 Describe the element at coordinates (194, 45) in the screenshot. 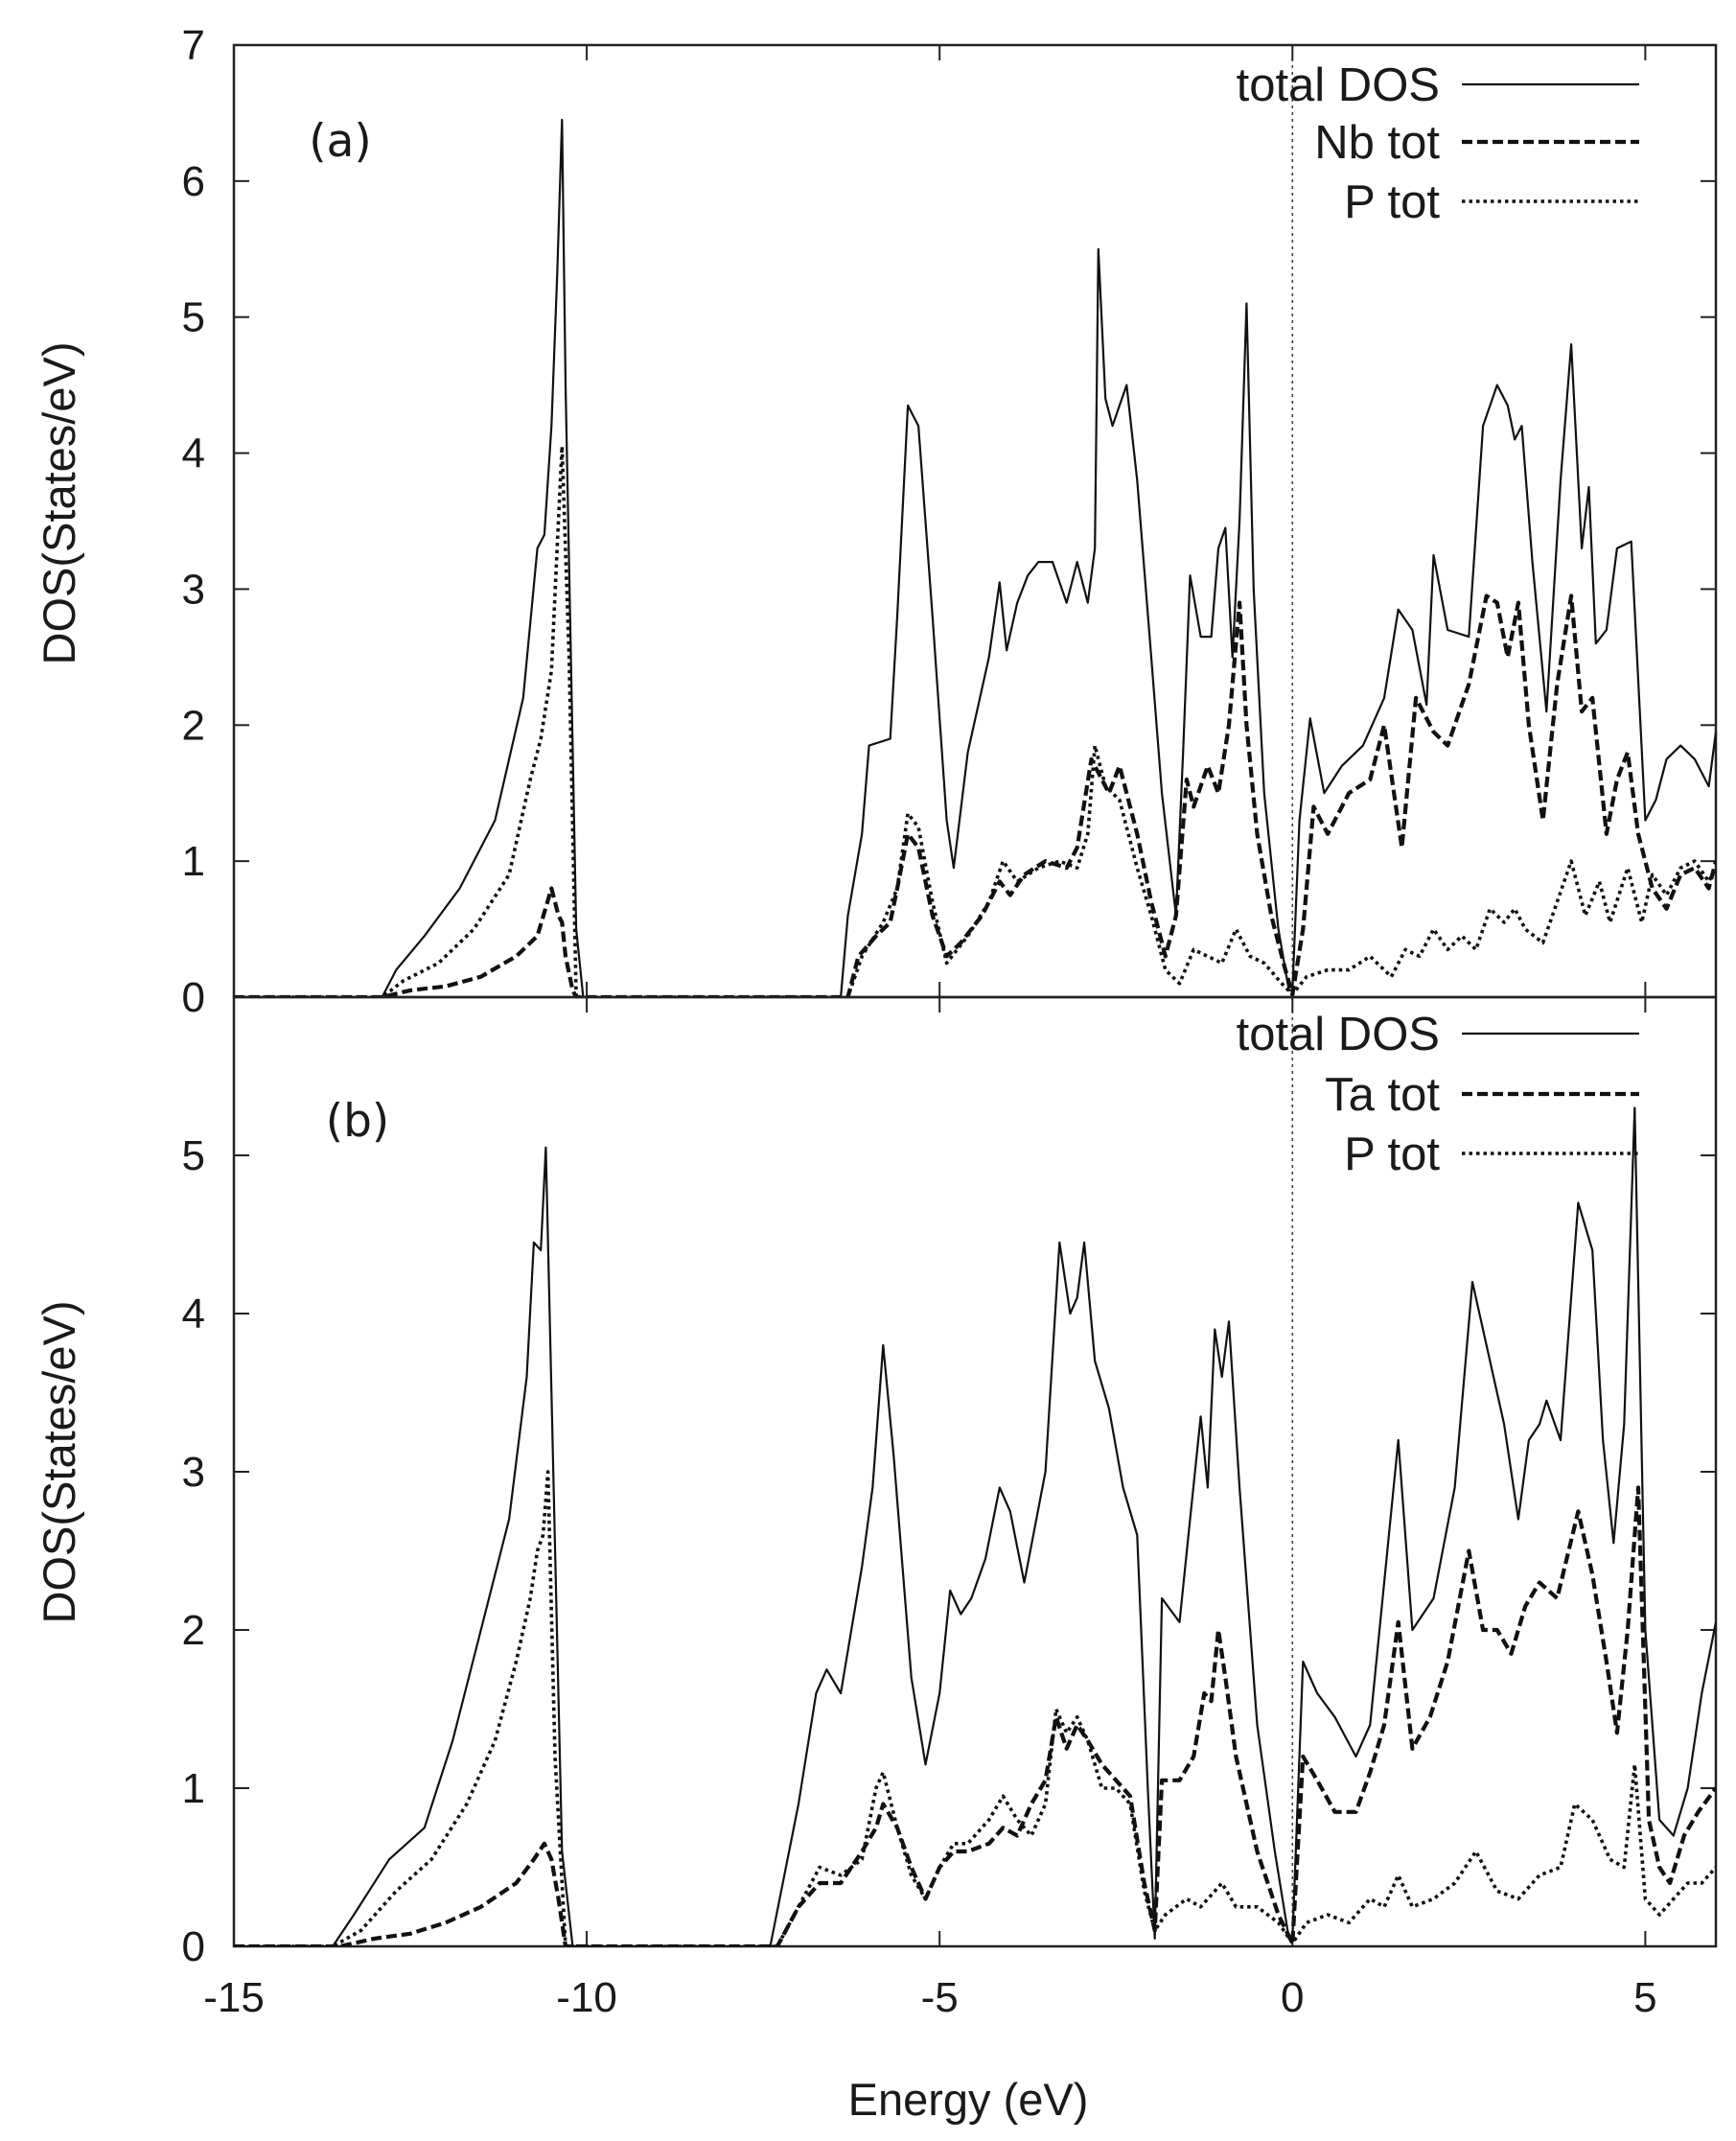

I see `y-tick-label: 7` at that location.